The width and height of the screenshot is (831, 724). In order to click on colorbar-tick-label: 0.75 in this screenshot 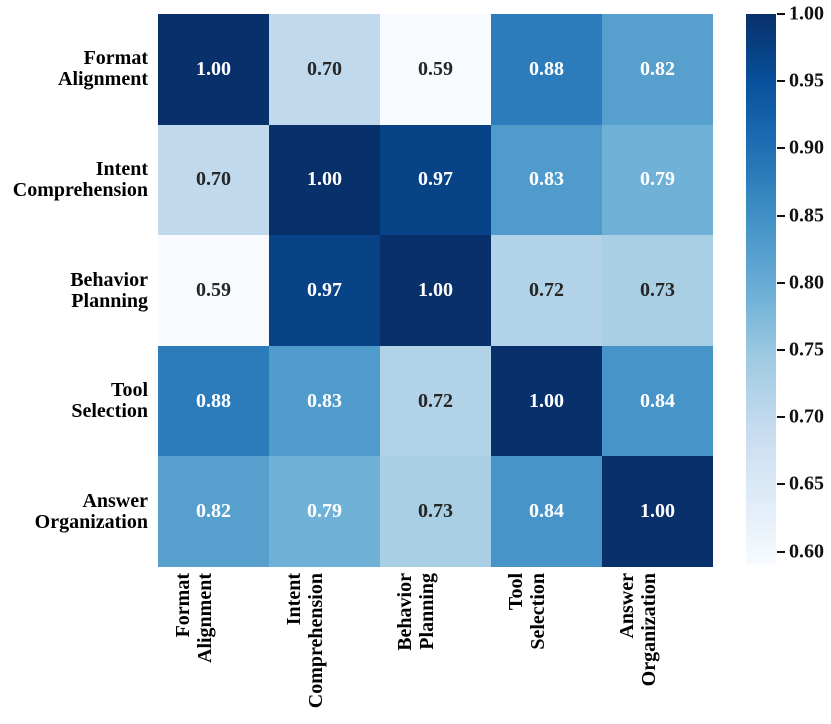, I will do `click(806, 349)`.